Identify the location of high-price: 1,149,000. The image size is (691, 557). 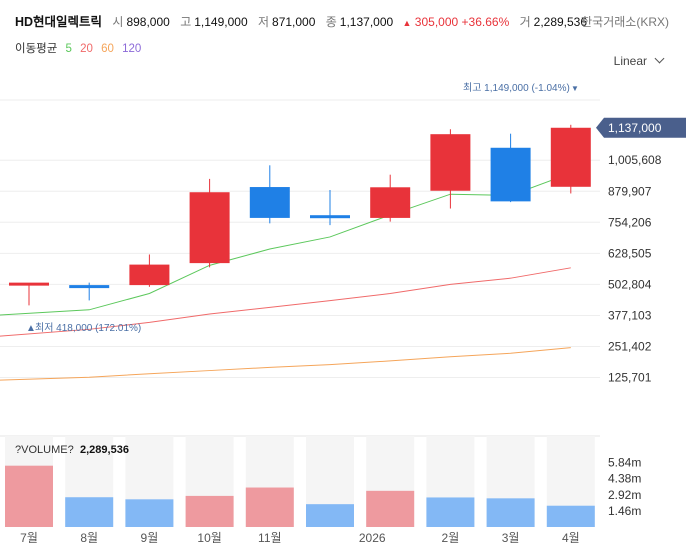
(221, 22).